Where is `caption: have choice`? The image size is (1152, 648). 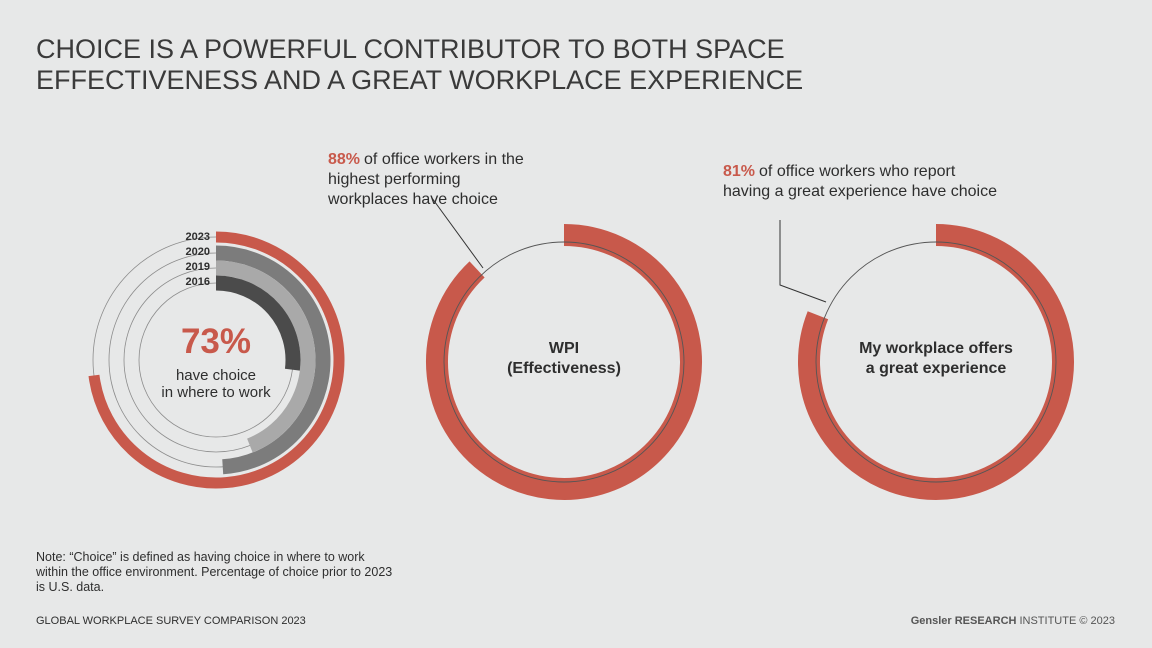
caption: have choice is located at coordinates (216, 375).